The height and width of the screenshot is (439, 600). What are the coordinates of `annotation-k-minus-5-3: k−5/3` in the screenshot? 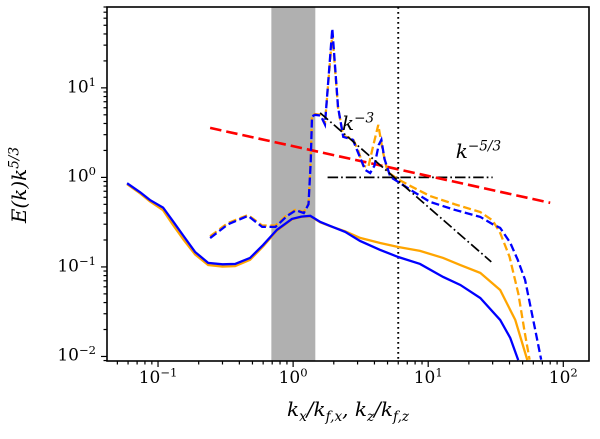 It's located at (478, 150).